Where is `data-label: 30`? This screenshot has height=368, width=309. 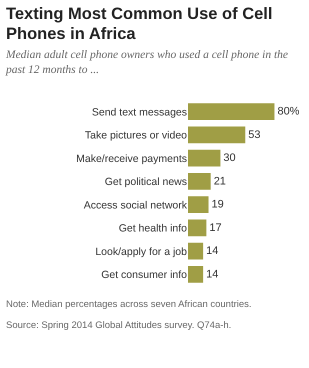 data-label: 30 is located at coordinates (229, 158).